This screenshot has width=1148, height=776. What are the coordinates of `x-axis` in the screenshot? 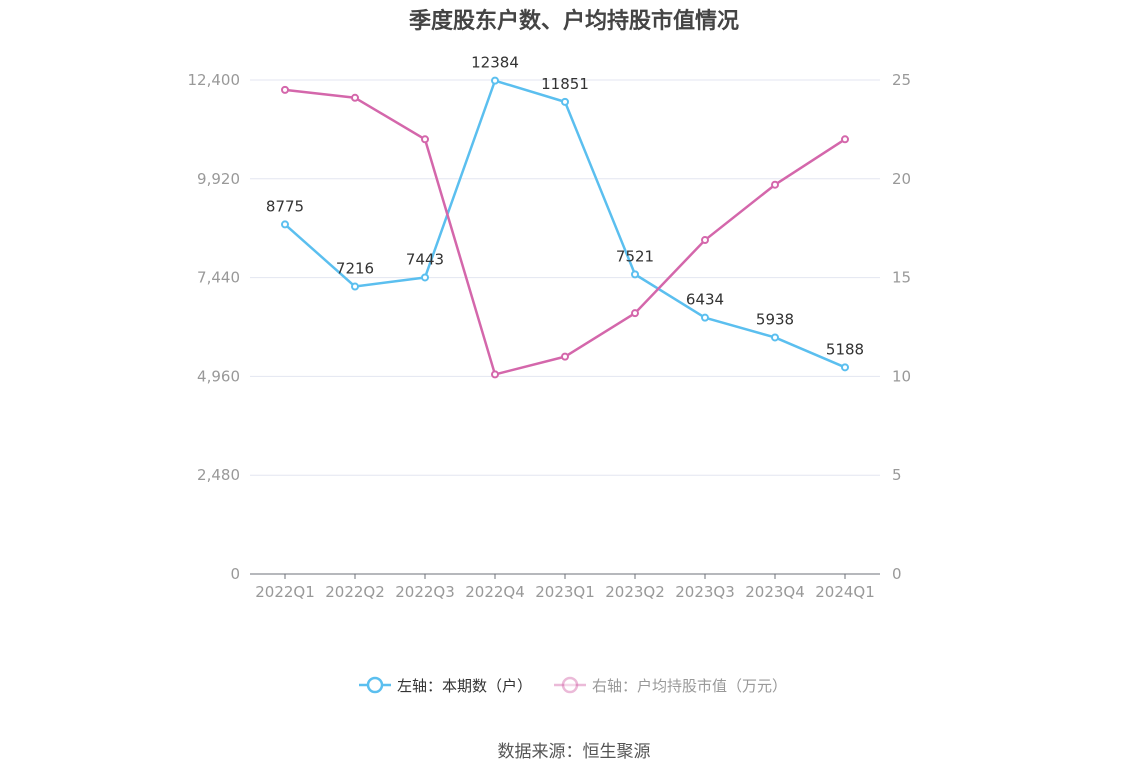 It's located at (565, 576).